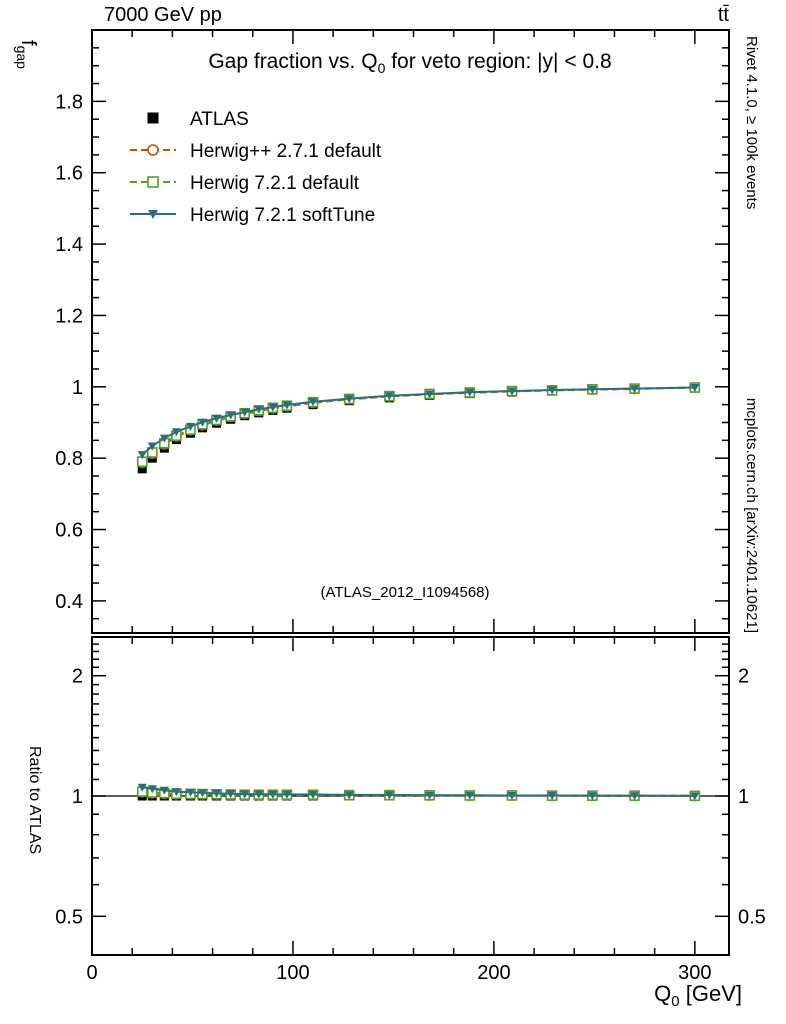  I want to click on tick-label: 0, so click(91, 973).